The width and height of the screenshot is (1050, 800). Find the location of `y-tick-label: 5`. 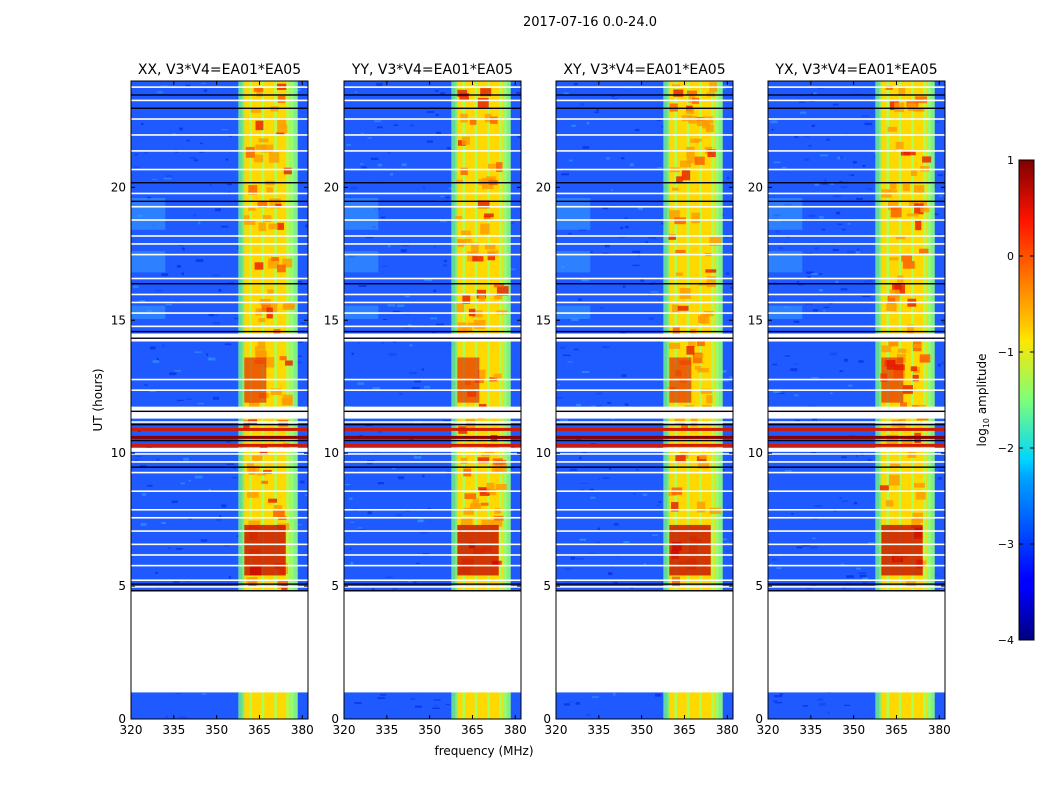

y-tick-label: 5 is located at coordinates (122, 586).